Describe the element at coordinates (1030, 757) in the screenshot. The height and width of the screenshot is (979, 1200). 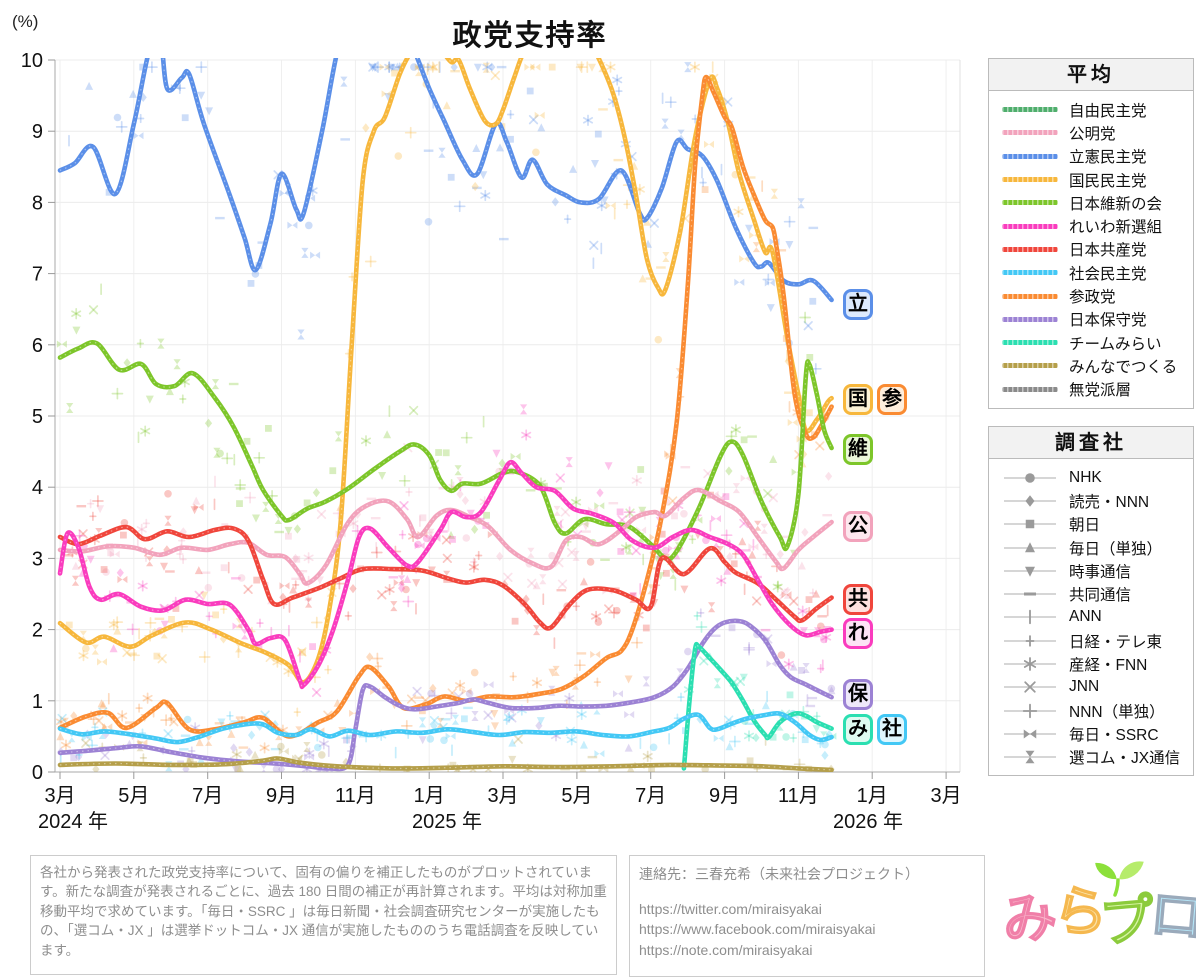
I see `hourglass-marker-icon` at that location.